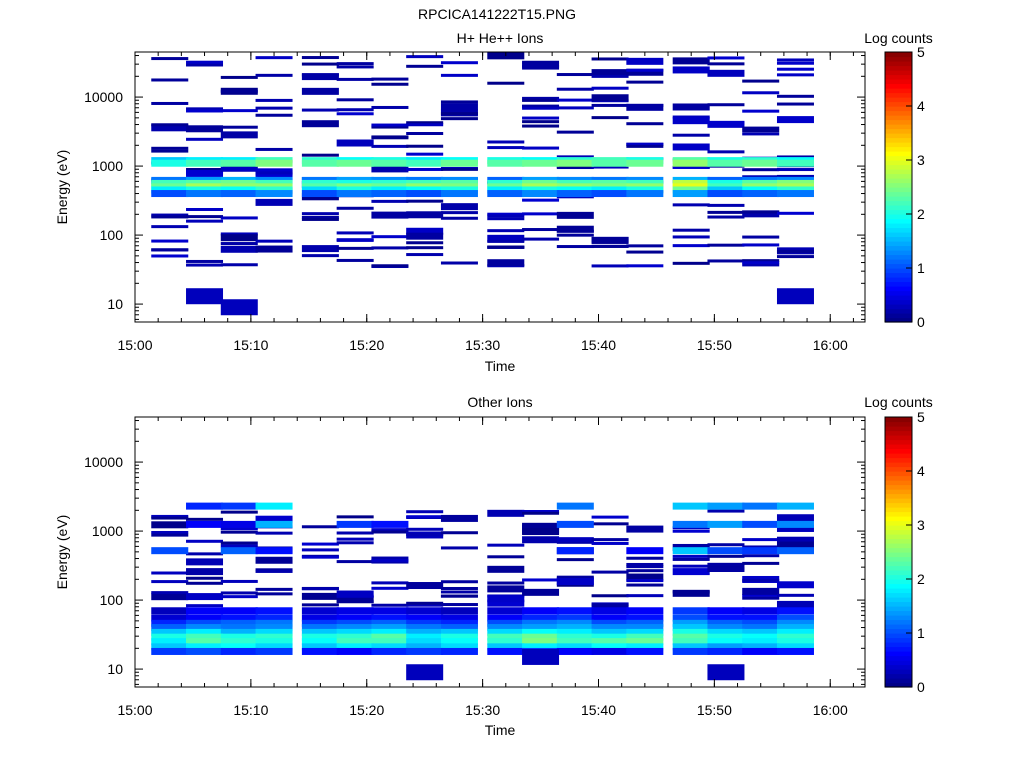 This screenshot has width=1024, height=773. I want to click on x-tick-label: 15:40, so click(598, 345).